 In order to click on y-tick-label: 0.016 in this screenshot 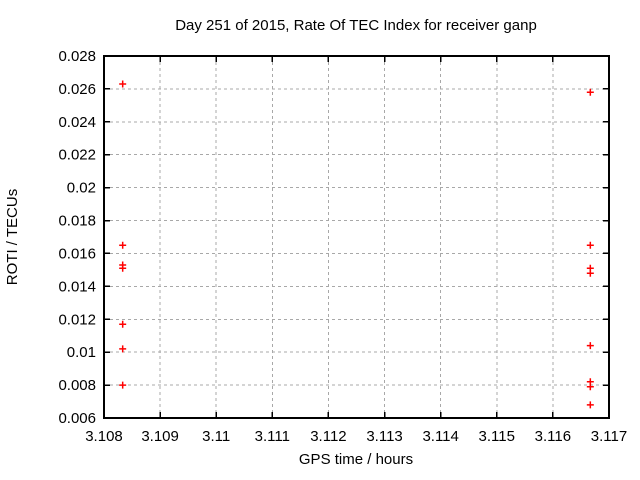, I will do `click(77, 253)`.